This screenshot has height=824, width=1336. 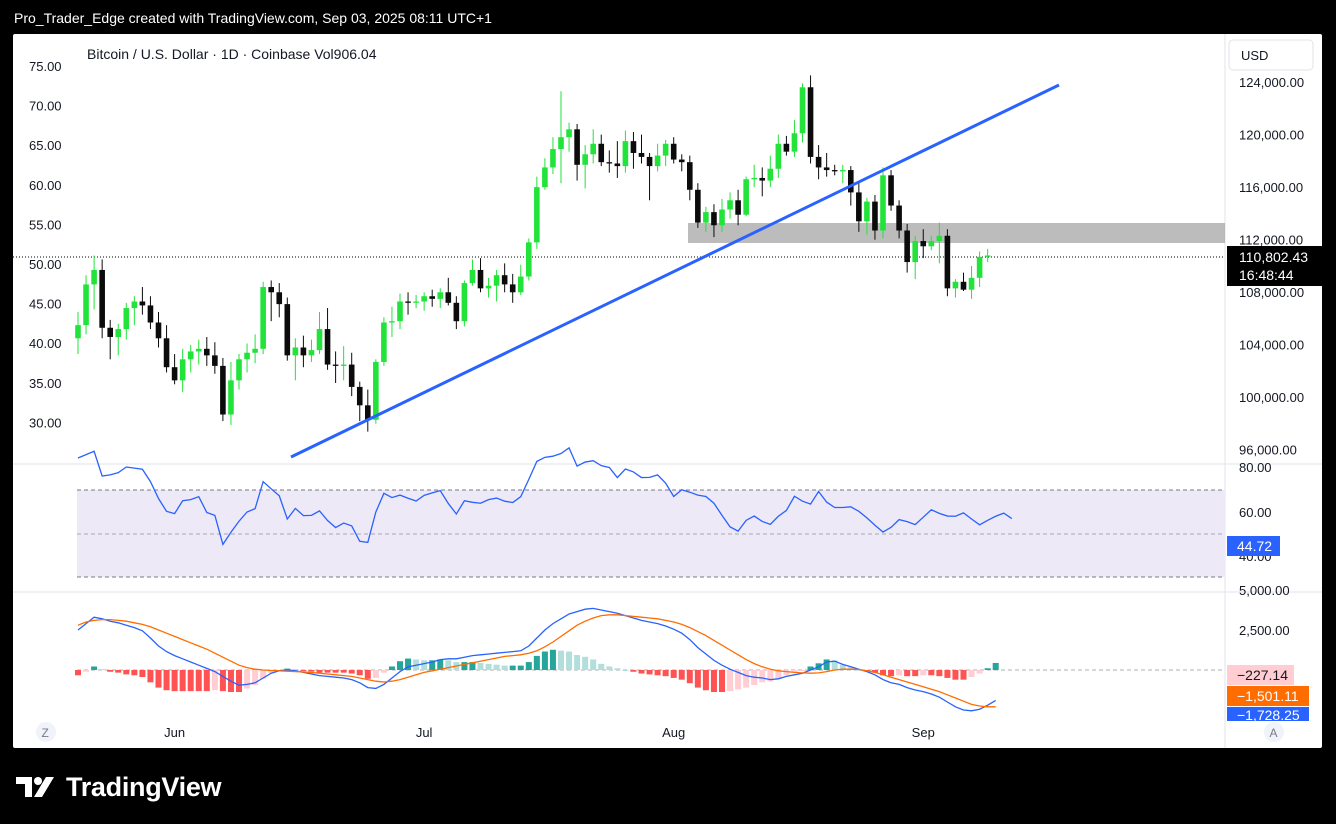 What do you see at coordinates (1271, 187) in the screenshot?
I see `price-tick-label: 116,000.00` at bounding box center [1271, 187].